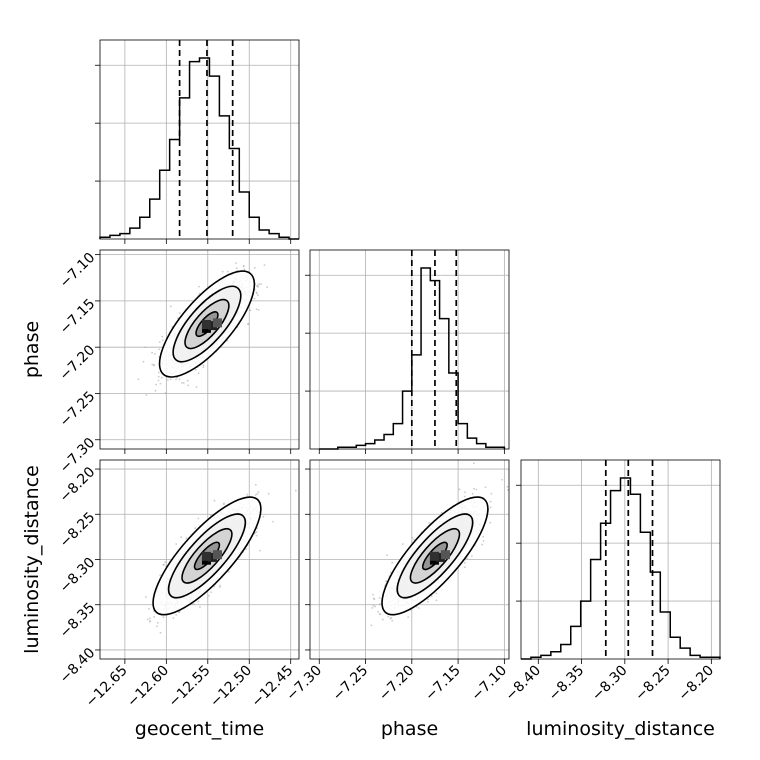 The image size is (760, 760). What do you see at coordinates (409, 349) in the screenshot?
I see `hist-phase-frame` at bounding box center [409, 349].